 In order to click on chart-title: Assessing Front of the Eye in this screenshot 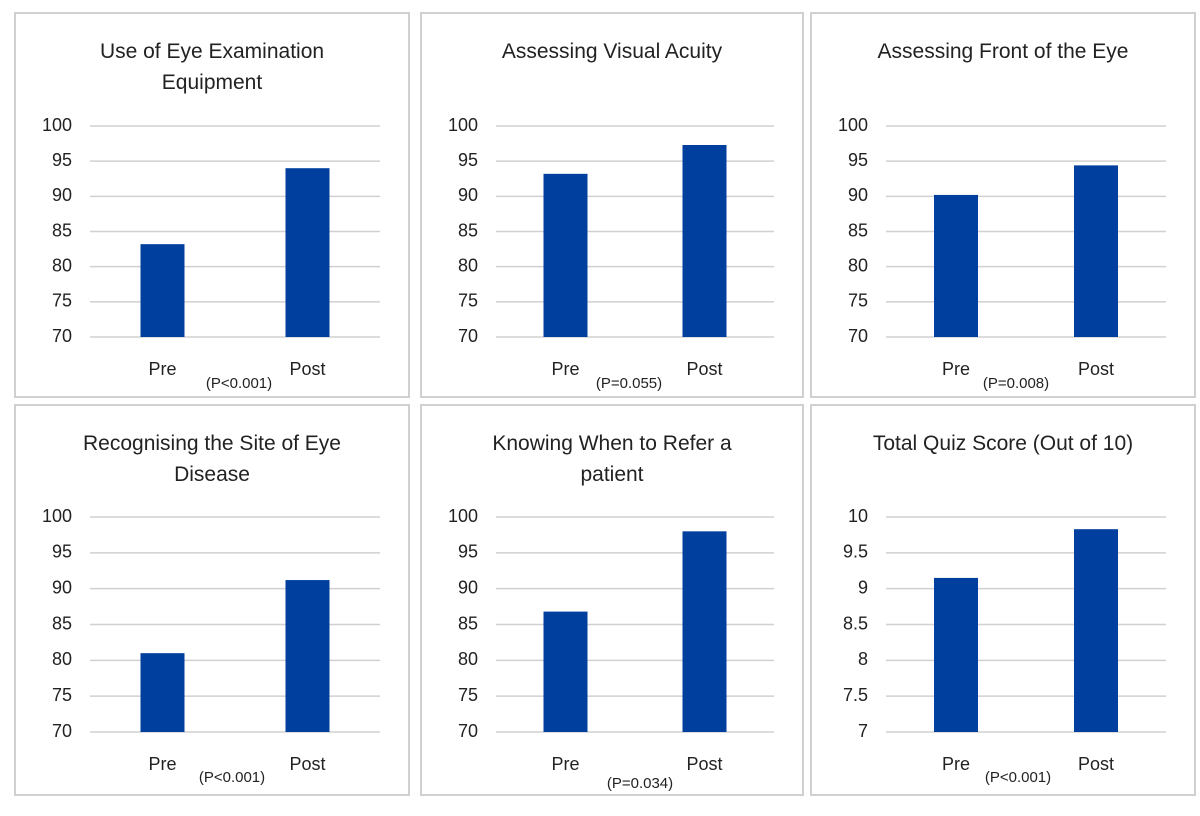, I will do `click(1003, 51)`.